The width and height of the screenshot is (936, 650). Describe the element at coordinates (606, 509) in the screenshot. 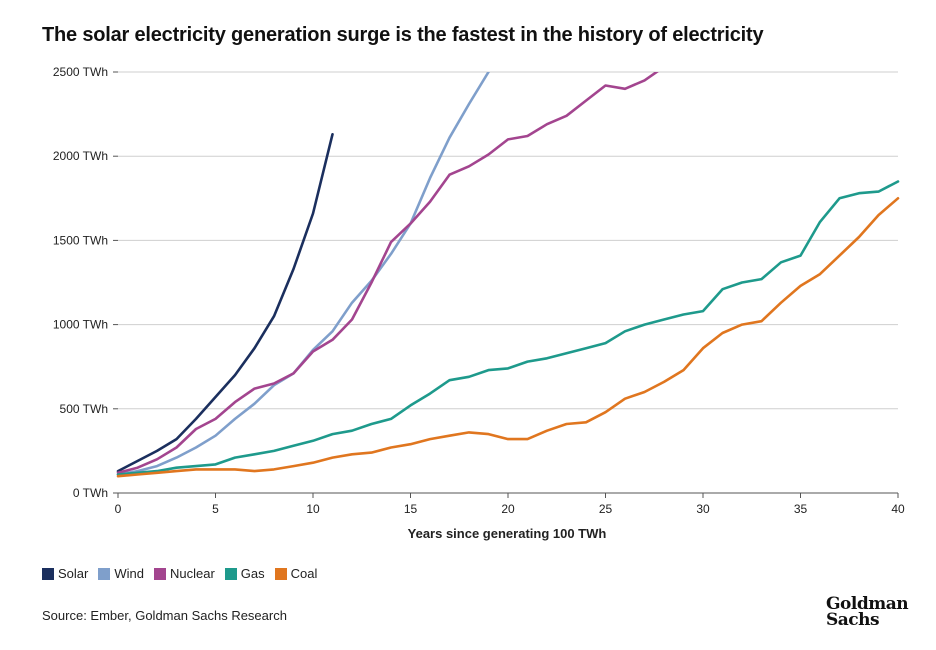

I see `x-tick-label: 25` at that location.